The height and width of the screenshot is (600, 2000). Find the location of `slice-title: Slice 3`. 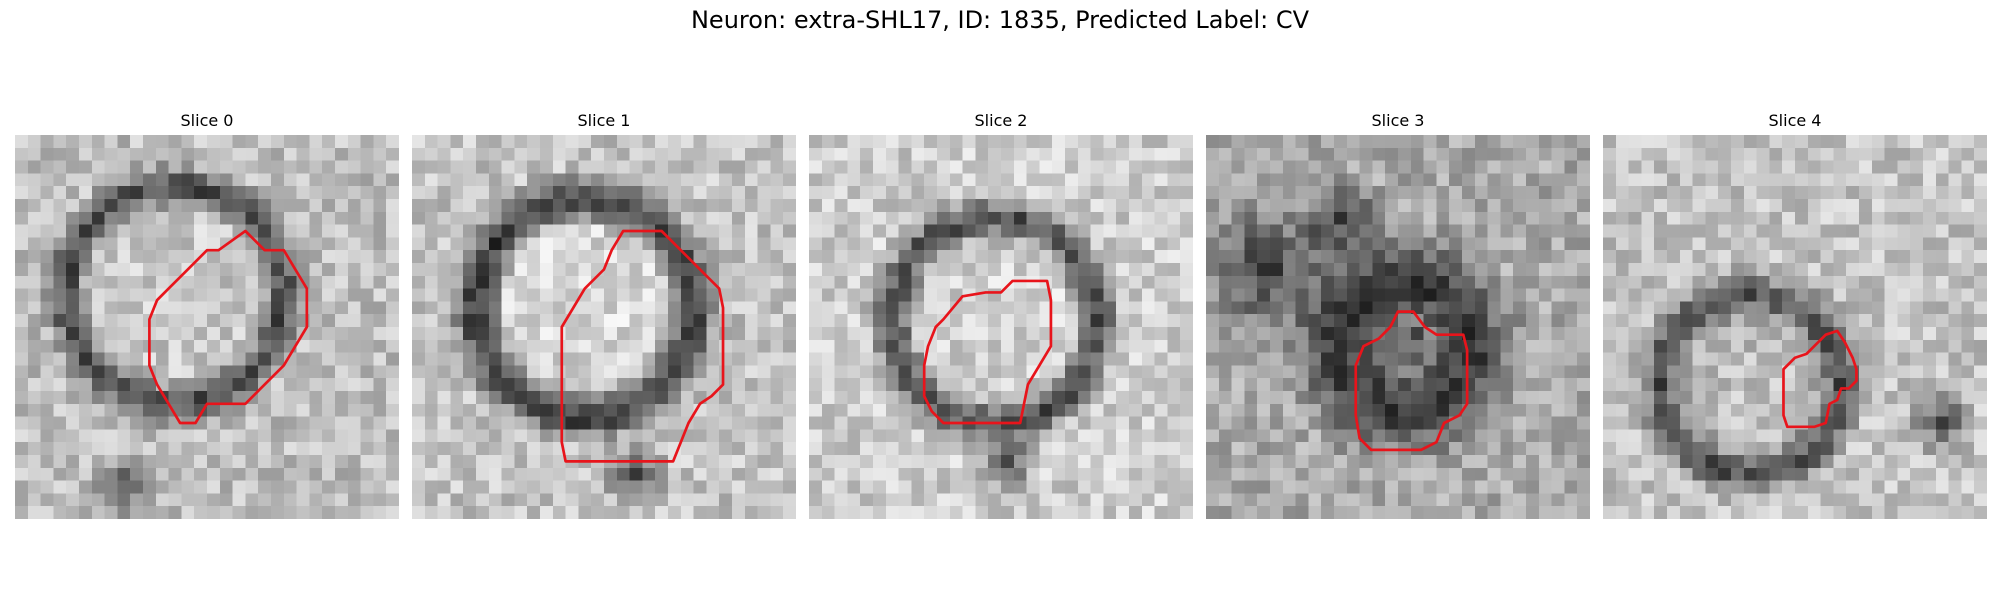

slice-title: Slice 3 is located at coordinates (1398, 120).